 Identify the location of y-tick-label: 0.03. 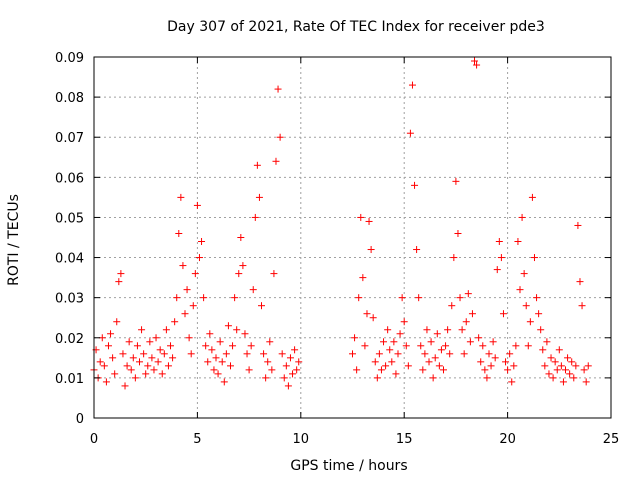
(69, 299).